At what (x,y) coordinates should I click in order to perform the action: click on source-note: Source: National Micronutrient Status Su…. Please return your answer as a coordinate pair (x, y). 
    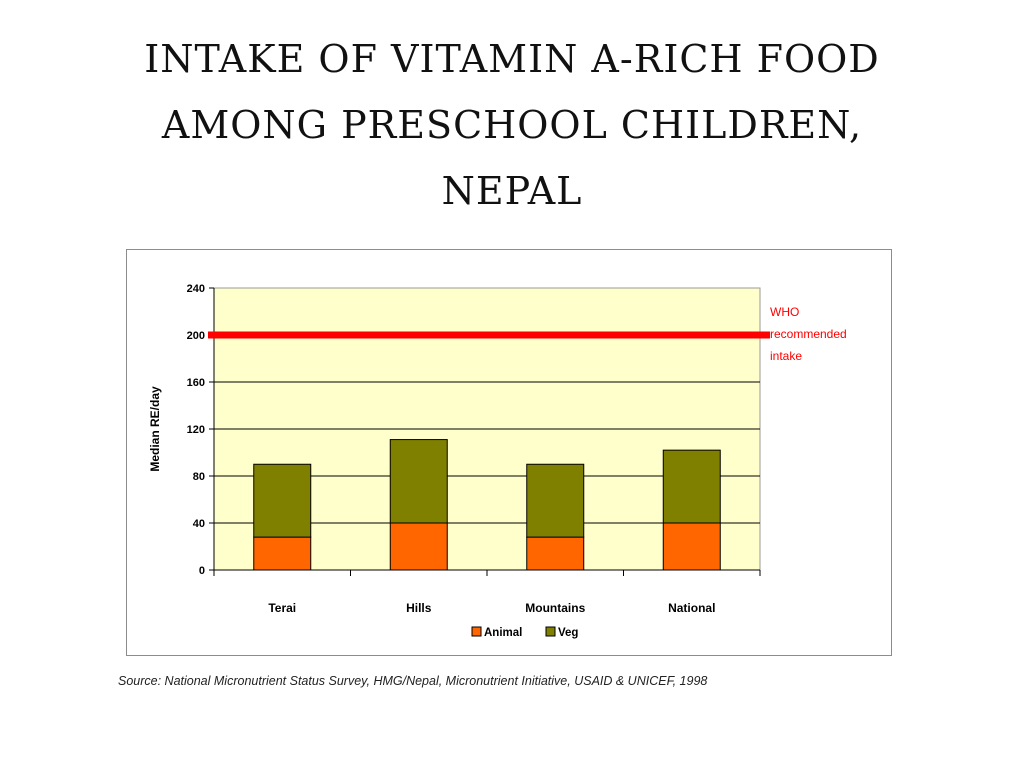
    Looking at the image, I should click on (413, 681).